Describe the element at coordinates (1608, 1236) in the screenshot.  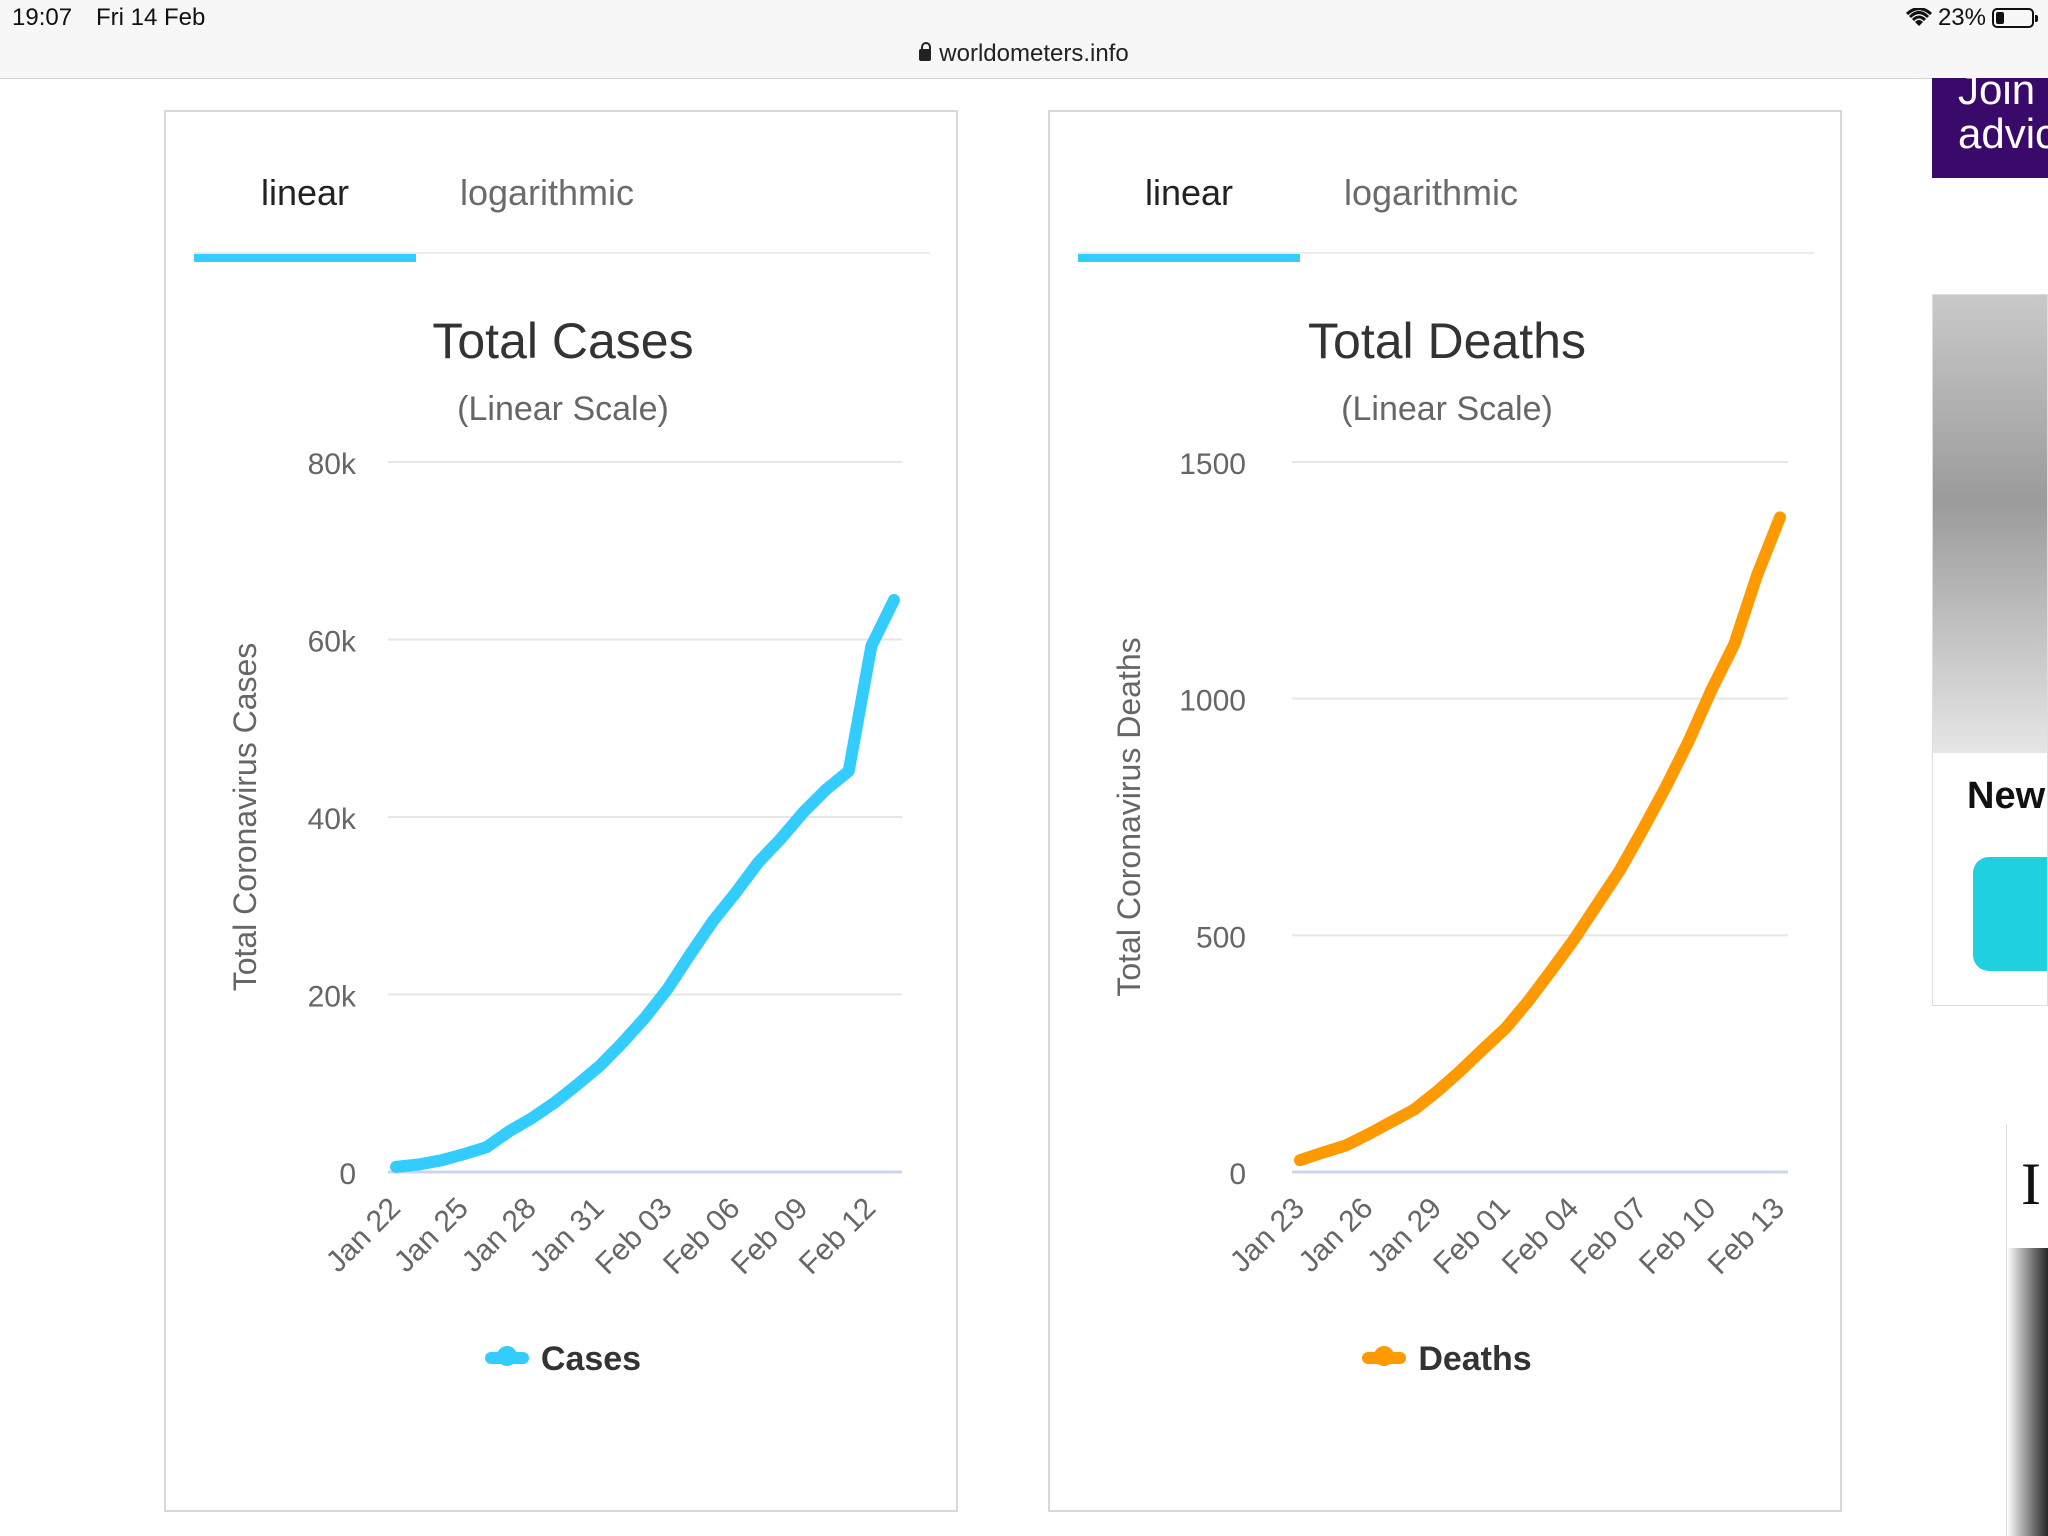
I see `x-tick-label: Feb 07` at that location.